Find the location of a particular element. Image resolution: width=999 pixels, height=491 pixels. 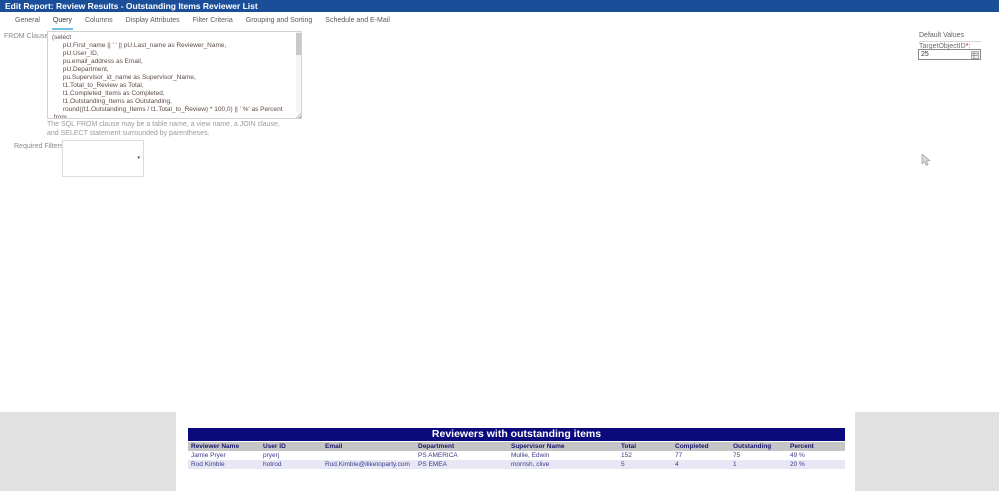

resize-grip-icon is located at coordinates (298, 115).